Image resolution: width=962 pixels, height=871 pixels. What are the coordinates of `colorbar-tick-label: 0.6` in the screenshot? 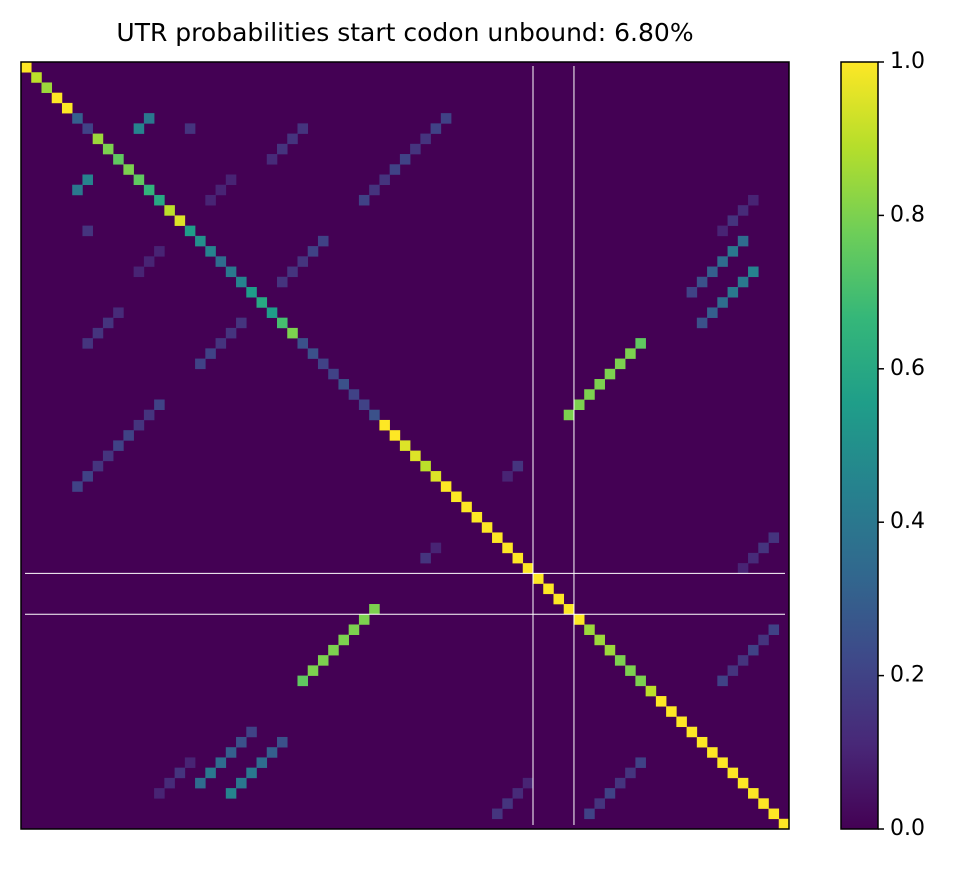 It's located at (907, 368).